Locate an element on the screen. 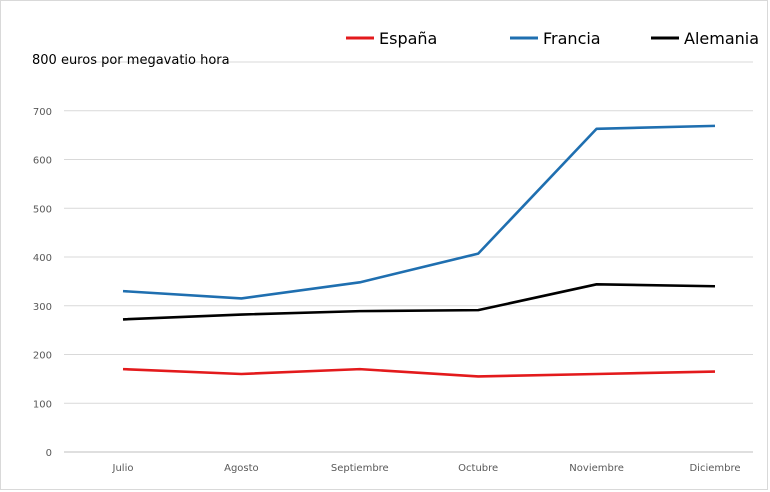 This screenshot has width=770, height=492. x-tick-label: Septiembre is located at coordinates (360, 468).